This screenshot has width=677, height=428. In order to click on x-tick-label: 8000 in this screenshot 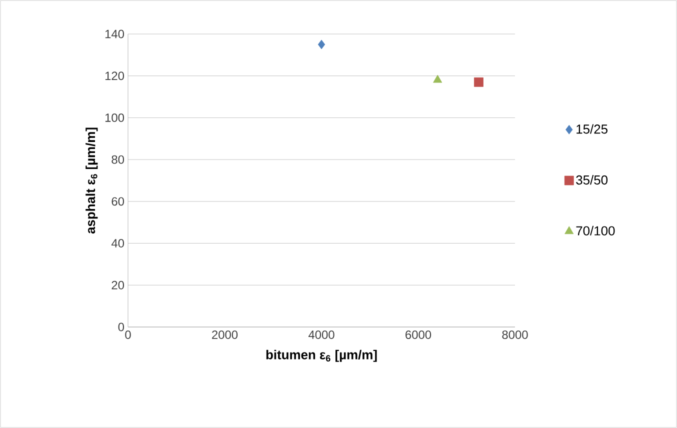, I will do `click(515, 334)`.